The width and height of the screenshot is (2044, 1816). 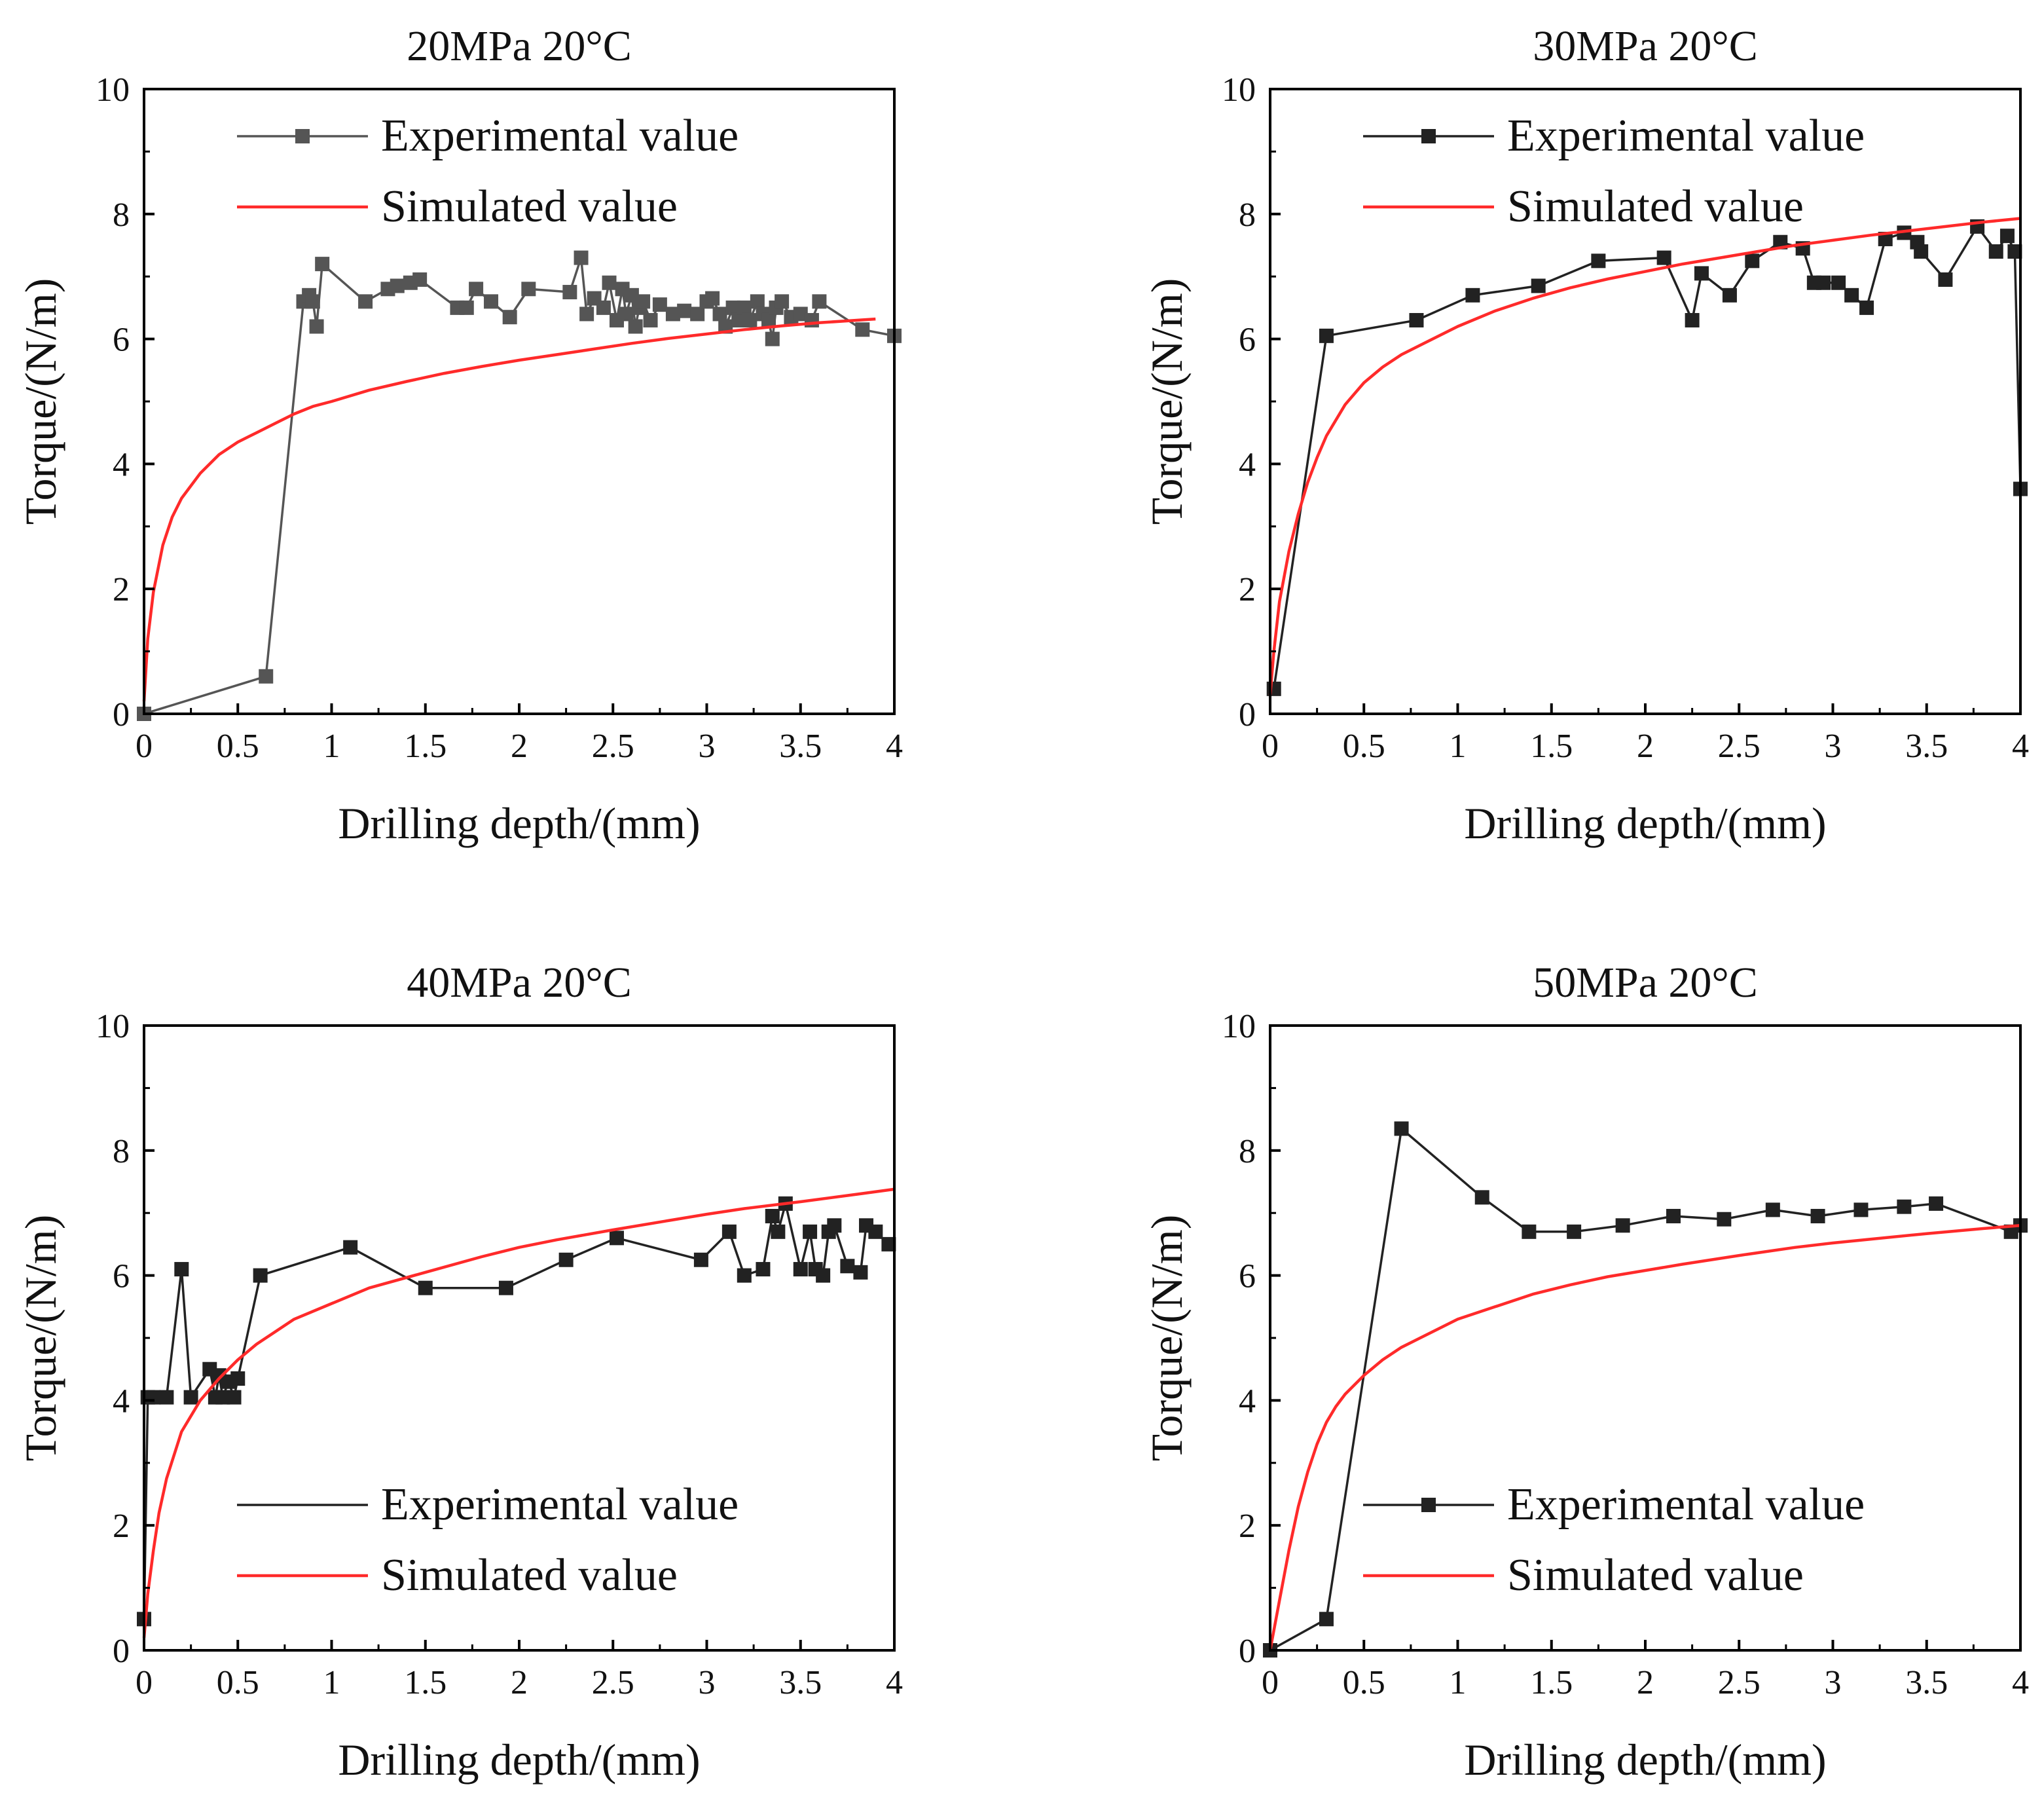 What do you see at coordinates (122, 1526) in the screenshot?
I see `y-tick-label: 2` at bounding box center [122, 1526].